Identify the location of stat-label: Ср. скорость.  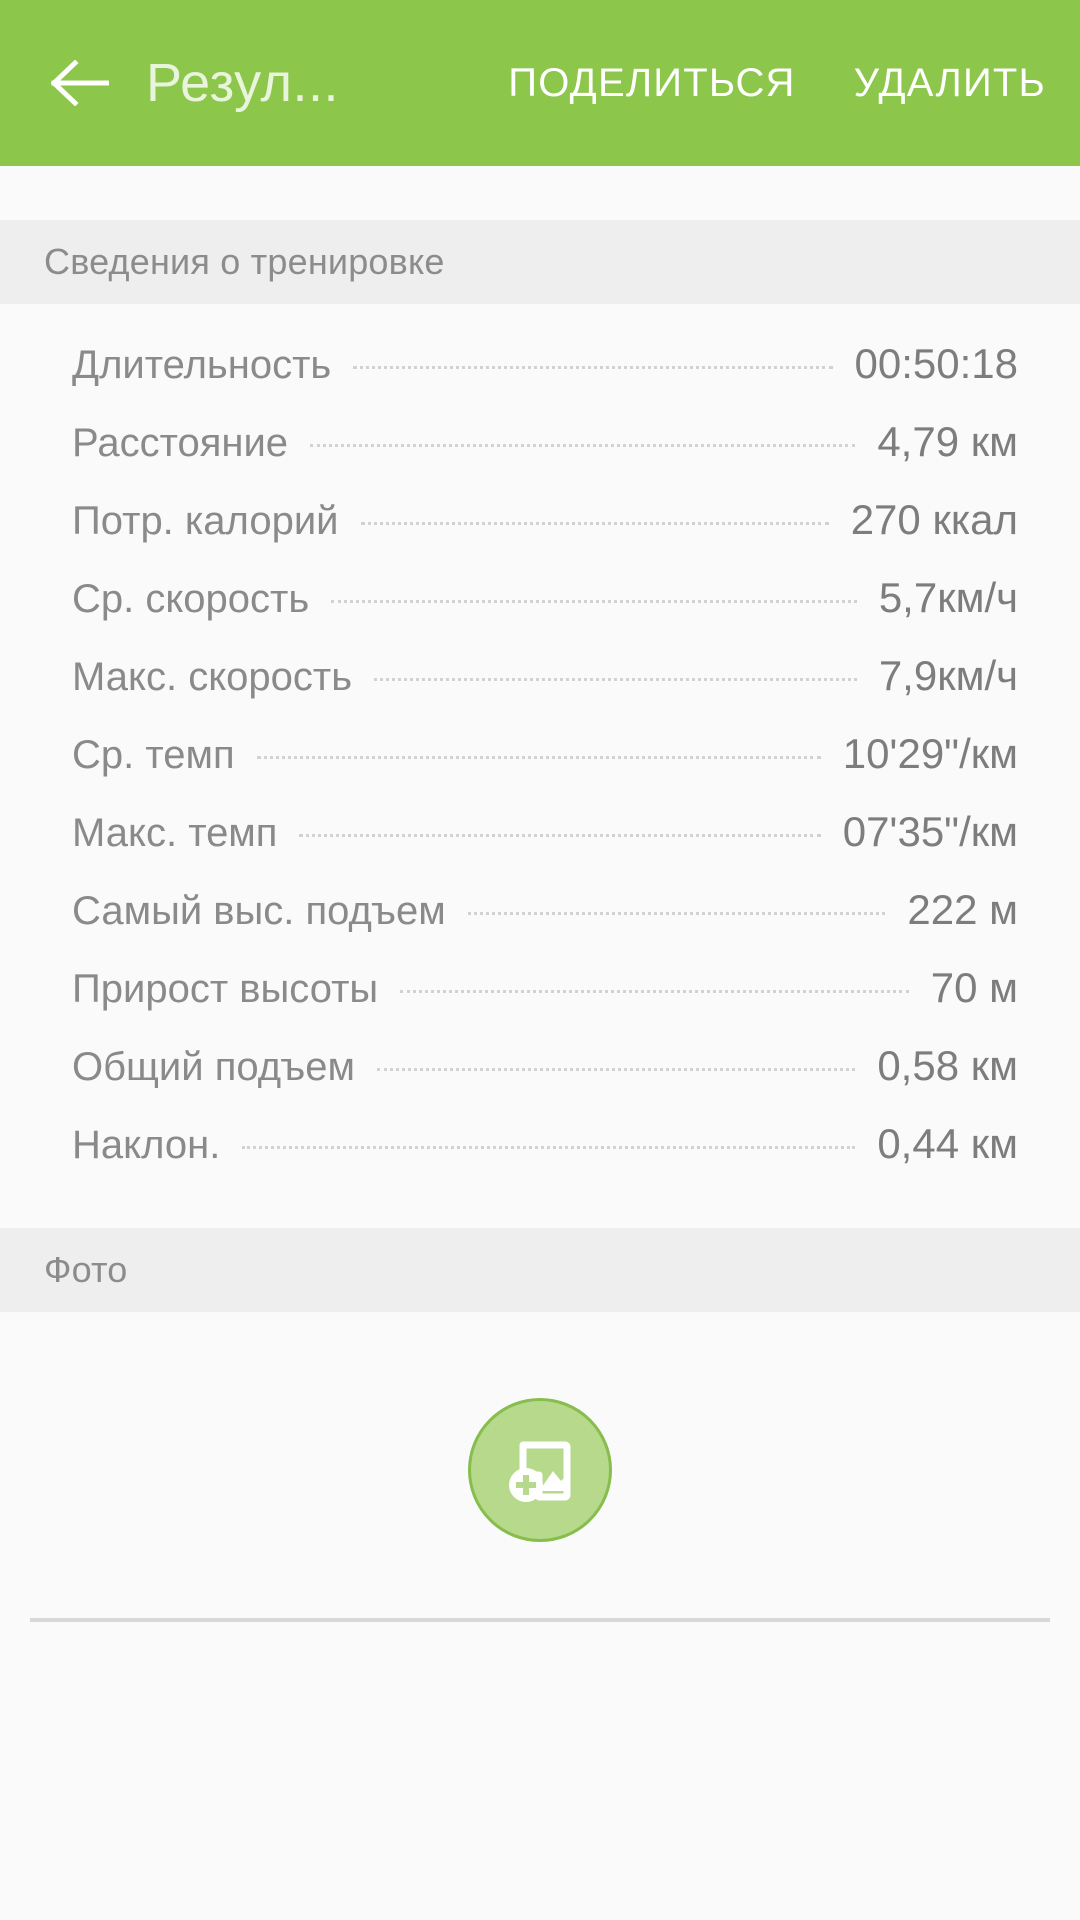
(191, 599).